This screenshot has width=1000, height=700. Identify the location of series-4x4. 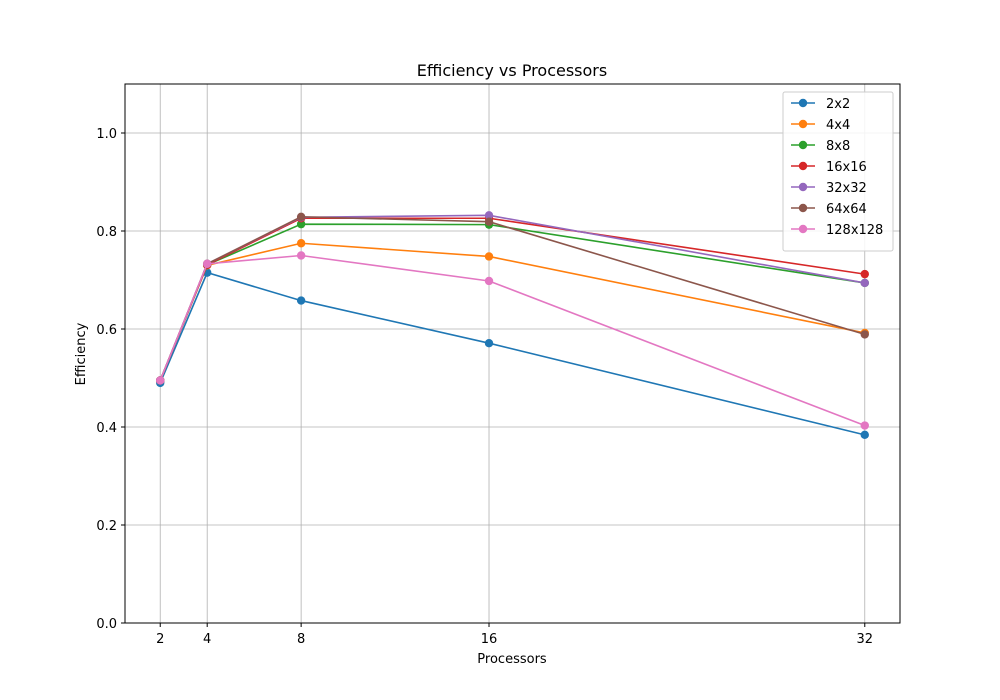
(512, 312).